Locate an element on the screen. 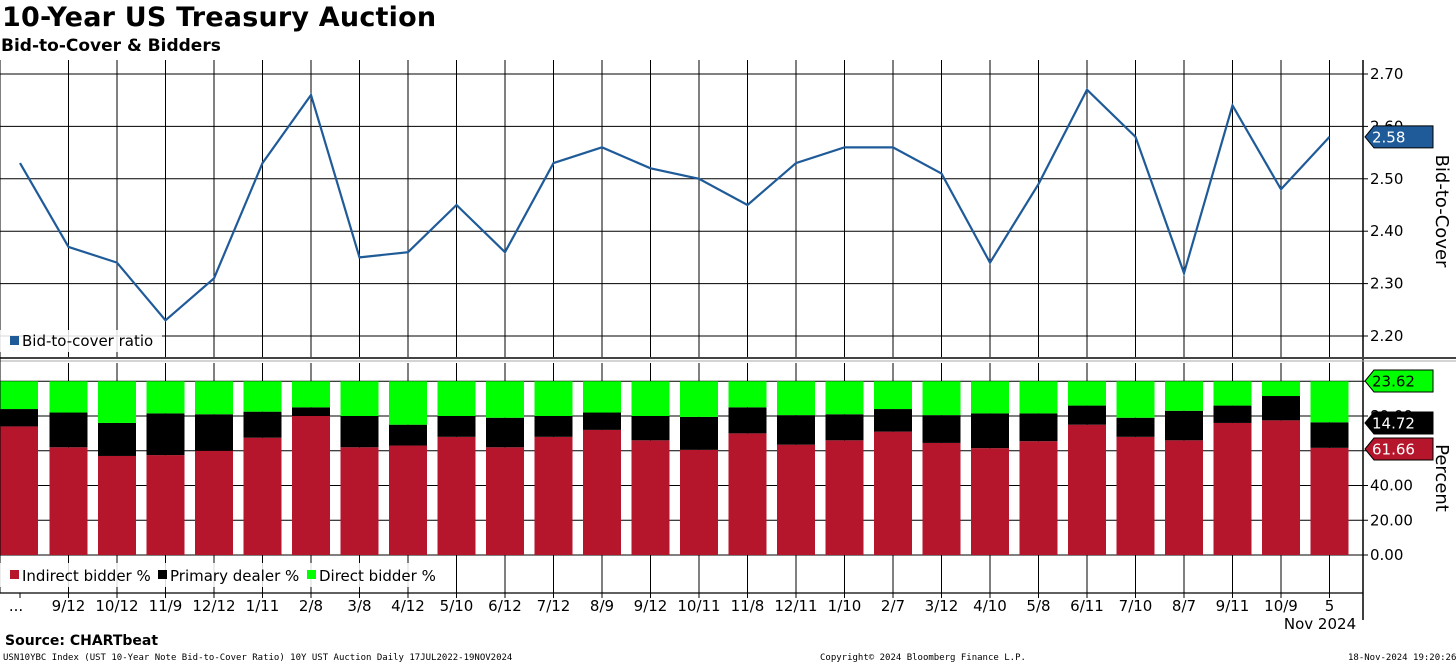 This screenshot has height=666, width=1456. footer-copyright: Copyright© 2024 Bloomberg Finance L.P. is located at coordinates (923, 658).